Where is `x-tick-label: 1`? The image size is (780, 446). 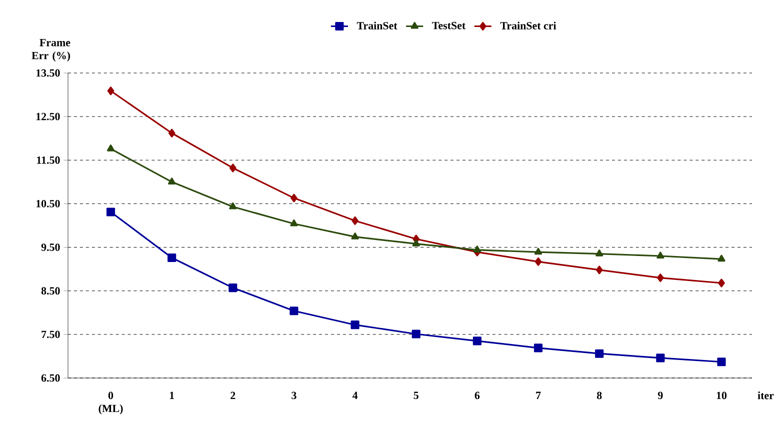
x-tick-label: 1 is located at coordinates (172, 396).